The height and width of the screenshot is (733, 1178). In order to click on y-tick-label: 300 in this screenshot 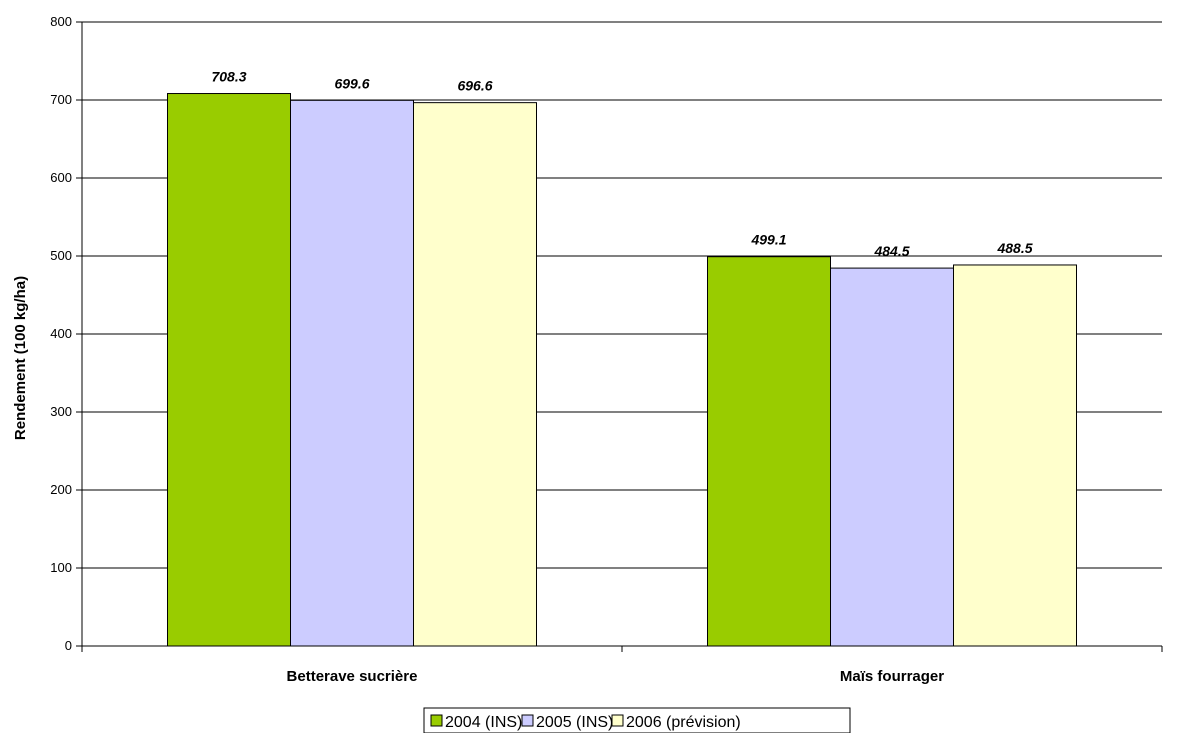, I will do `click(61, 411)`.